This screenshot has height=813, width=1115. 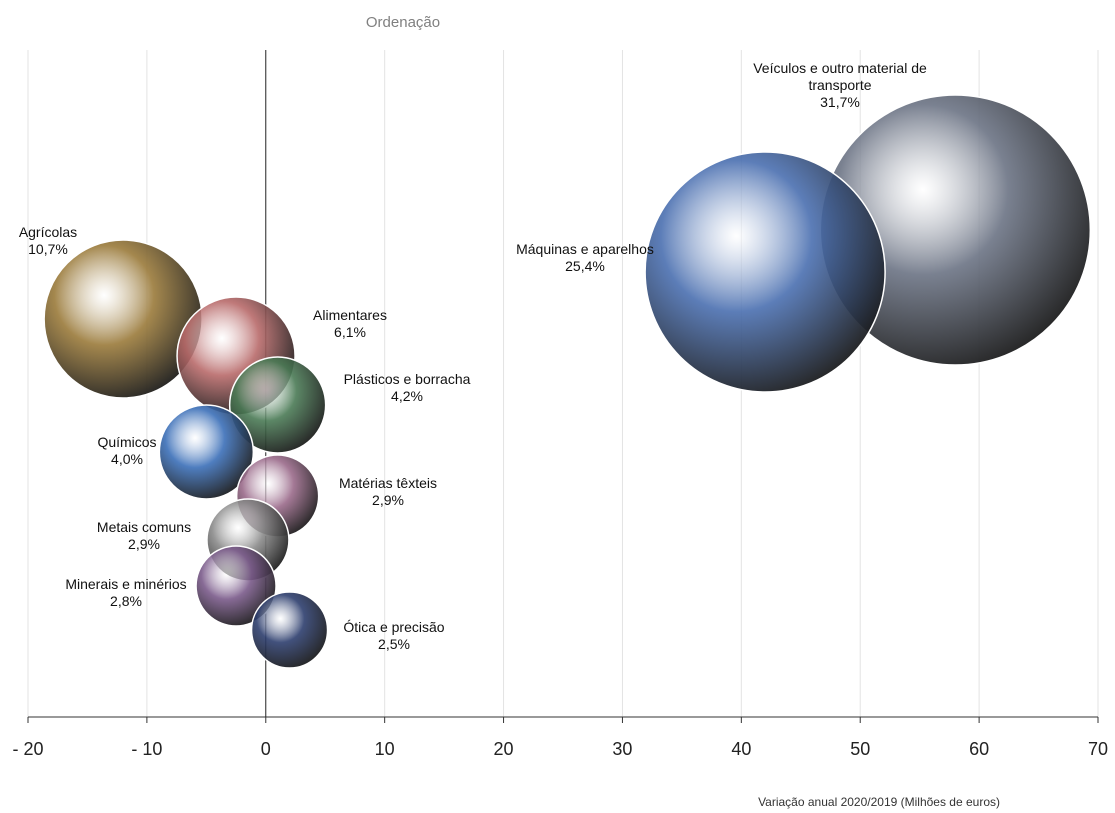 What do you see at coordinates (860, 749) in the screenshot?
I see `x-tick-label: 50` at bounding box center [860, 749].